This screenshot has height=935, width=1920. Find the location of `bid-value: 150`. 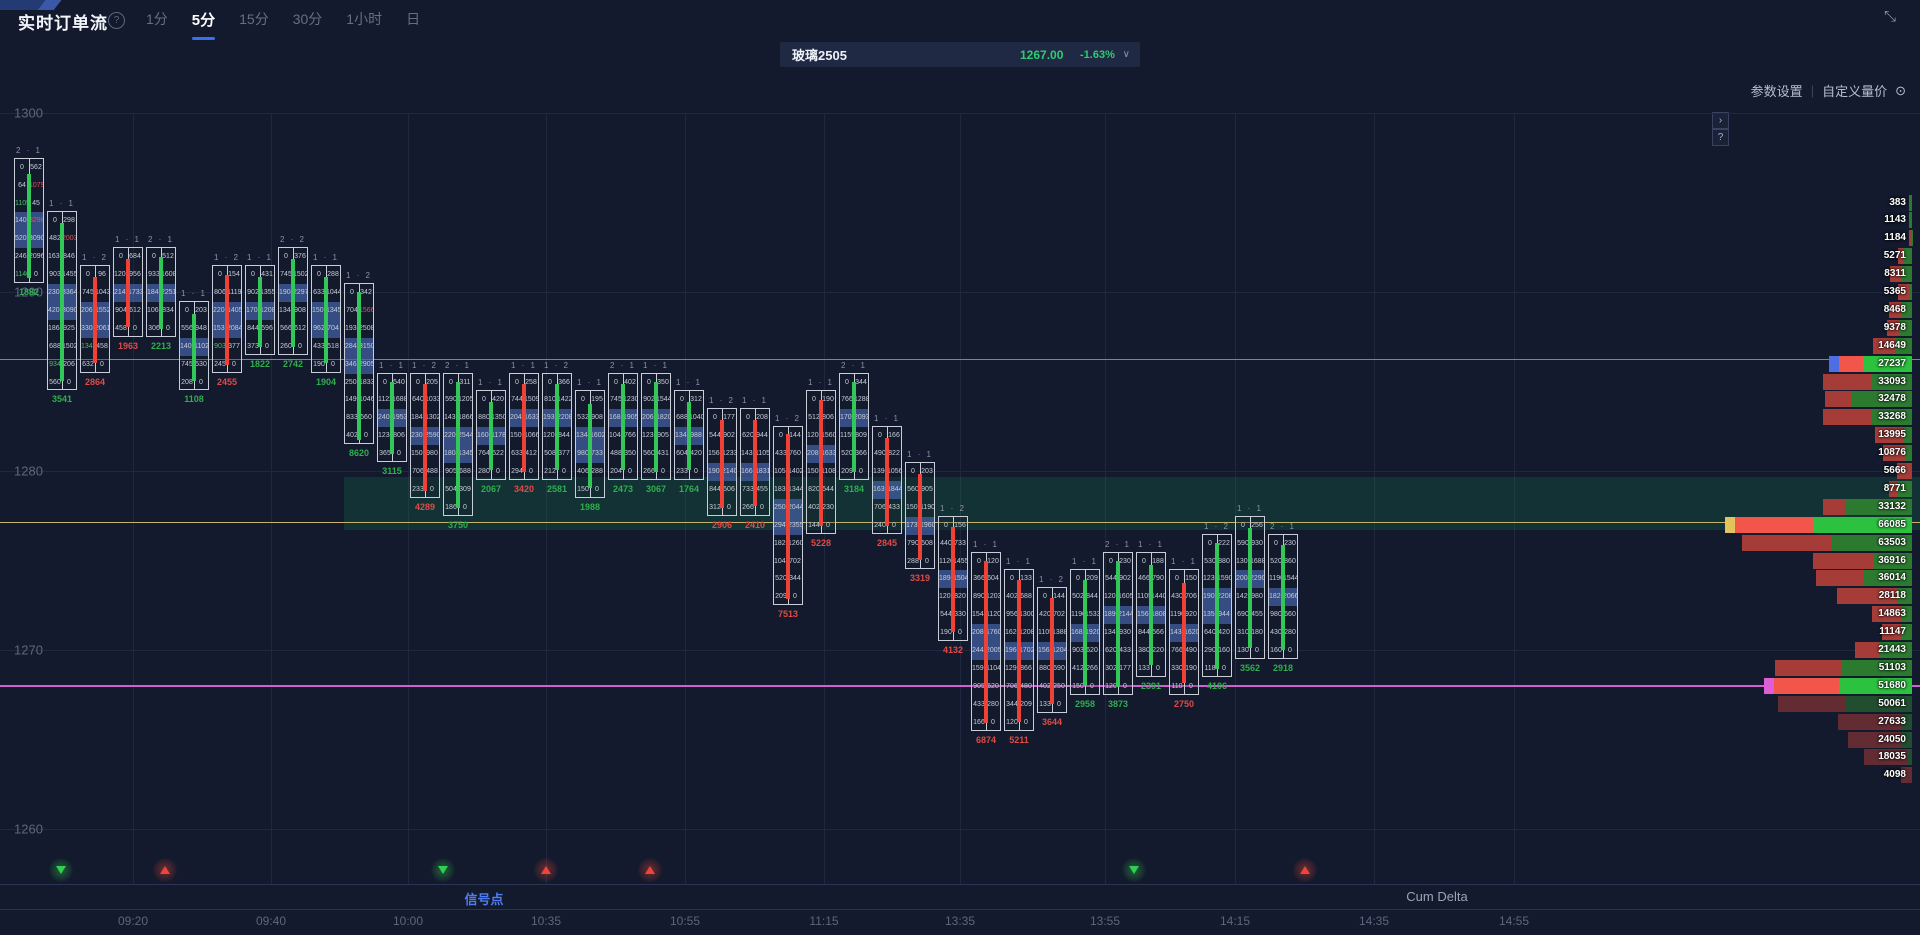

bid-value: 150 is located at coordinates (1078, 686).